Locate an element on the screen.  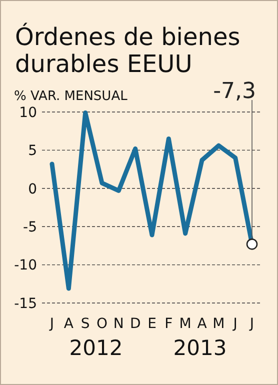
y-tick-label: -5 is located at coordinates (30, 228).